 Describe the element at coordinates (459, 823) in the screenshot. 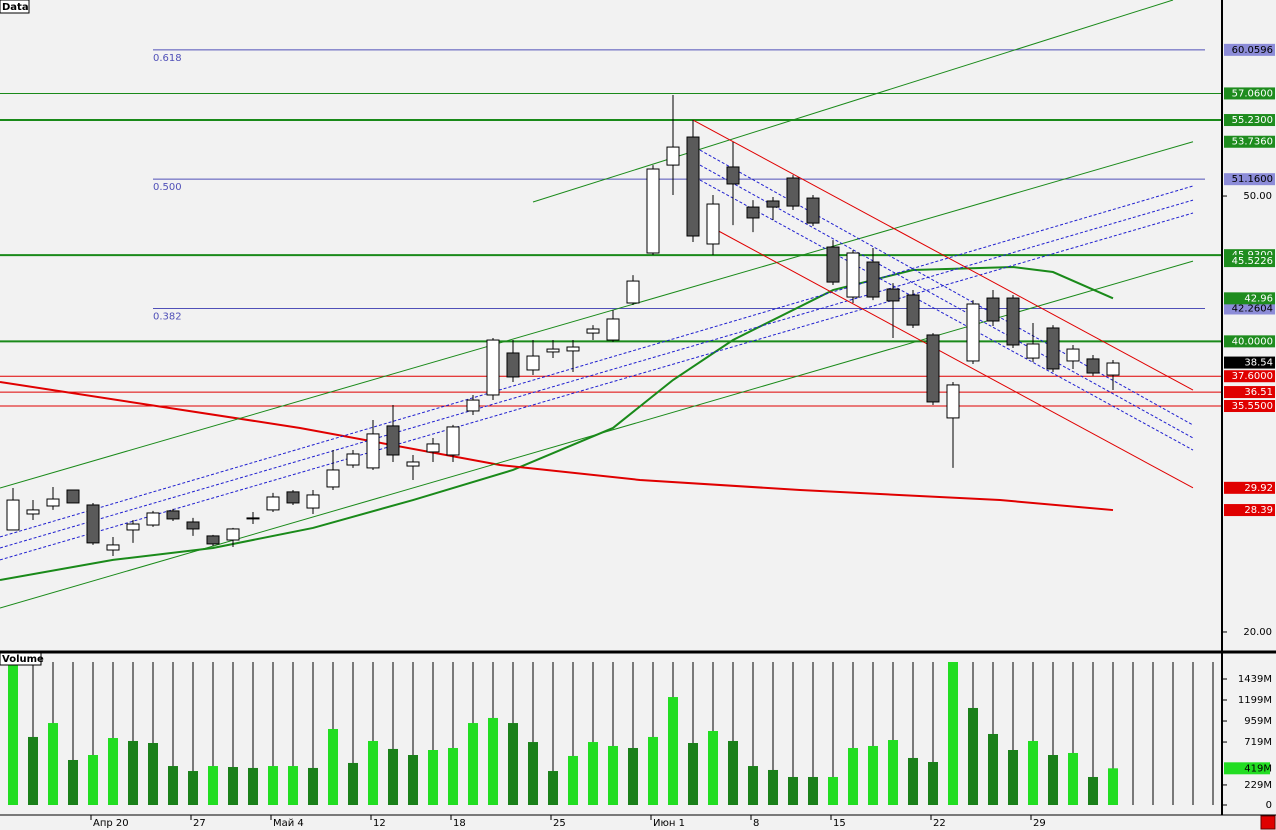

I see `x-tick-label: 18` at that location.